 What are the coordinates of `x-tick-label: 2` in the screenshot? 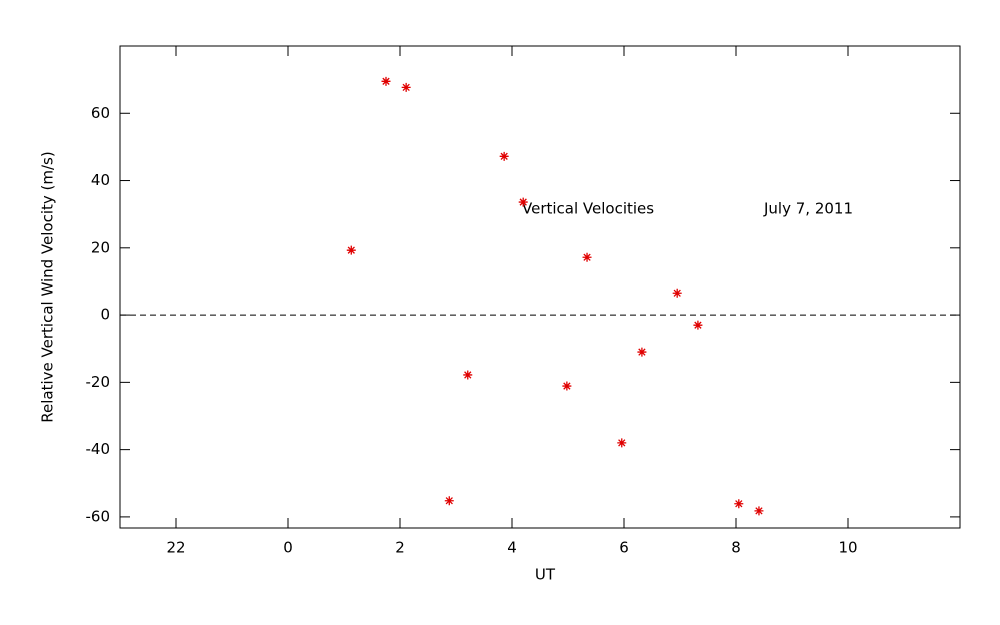 It's located at (400, 548).